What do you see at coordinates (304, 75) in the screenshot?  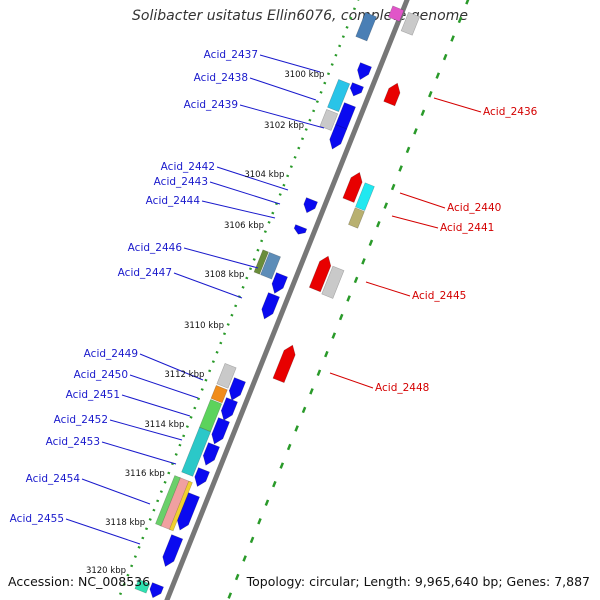 I see `kbp-tick-label: 3100 kbp` at bounding box center [304, 75].